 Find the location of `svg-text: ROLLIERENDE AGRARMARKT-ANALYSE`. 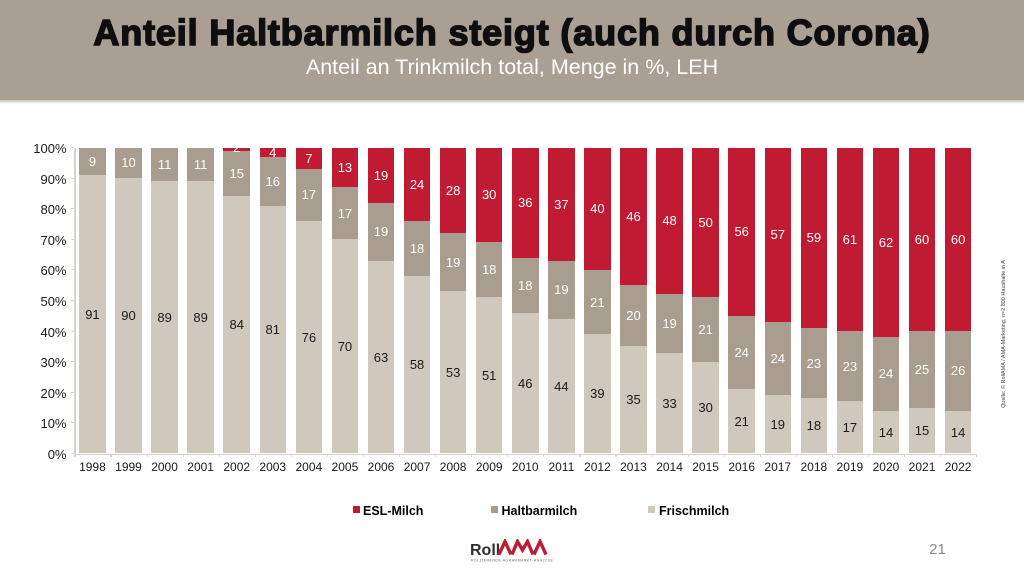

svg-text: ROLLIERENDE AGRARMARKT-ANALYSE is located at coordinates (512, 561).